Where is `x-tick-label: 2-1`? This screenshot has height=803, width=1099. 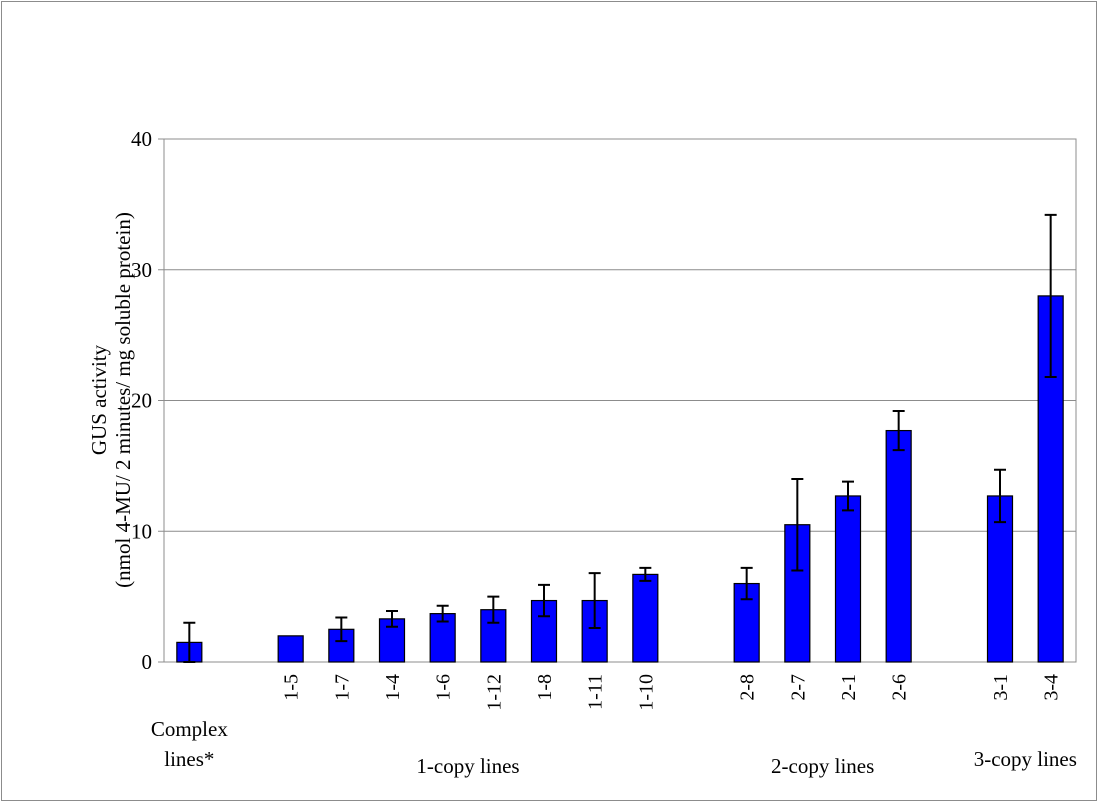
x-tick-label: 2-1 is located at coordinates (849, 687).